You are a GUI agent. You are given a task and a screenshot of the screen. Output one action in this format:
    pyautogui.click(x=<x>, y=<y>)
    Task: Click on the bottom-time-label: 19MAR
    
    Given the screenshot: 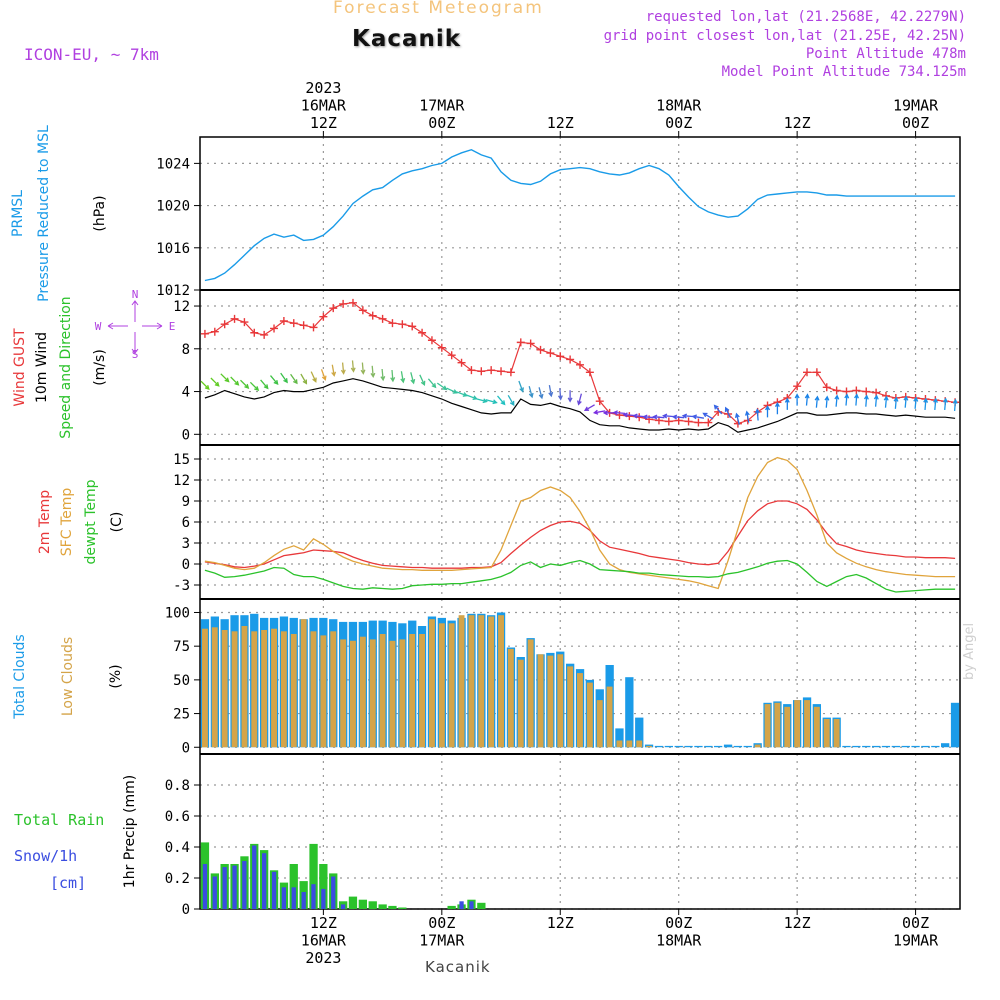 What is the action you would take?
    pyautogui.click(x=916, y=941)
    